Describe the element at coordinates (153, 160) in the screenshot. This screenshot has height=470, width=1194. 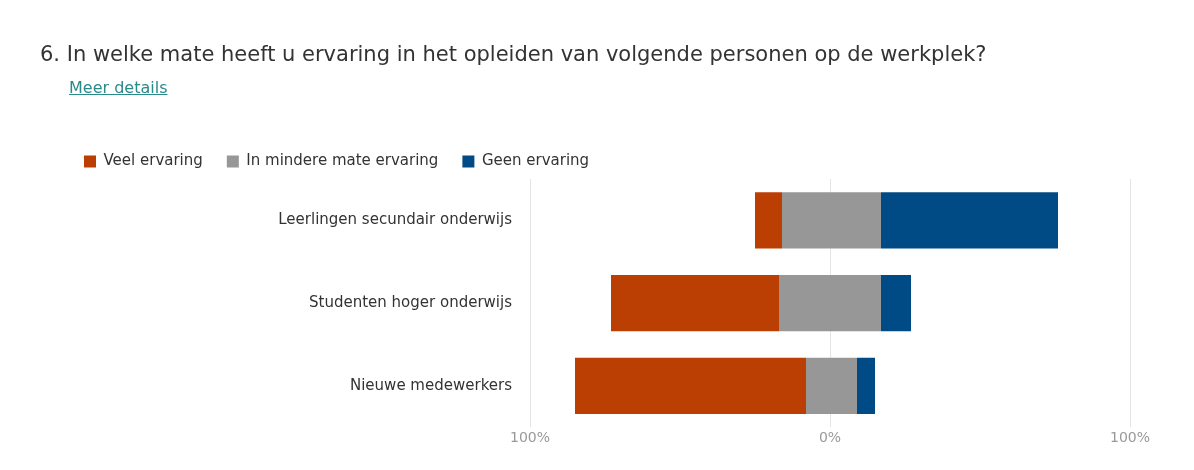
I see `legend-label: Veel ervaring` at that location.